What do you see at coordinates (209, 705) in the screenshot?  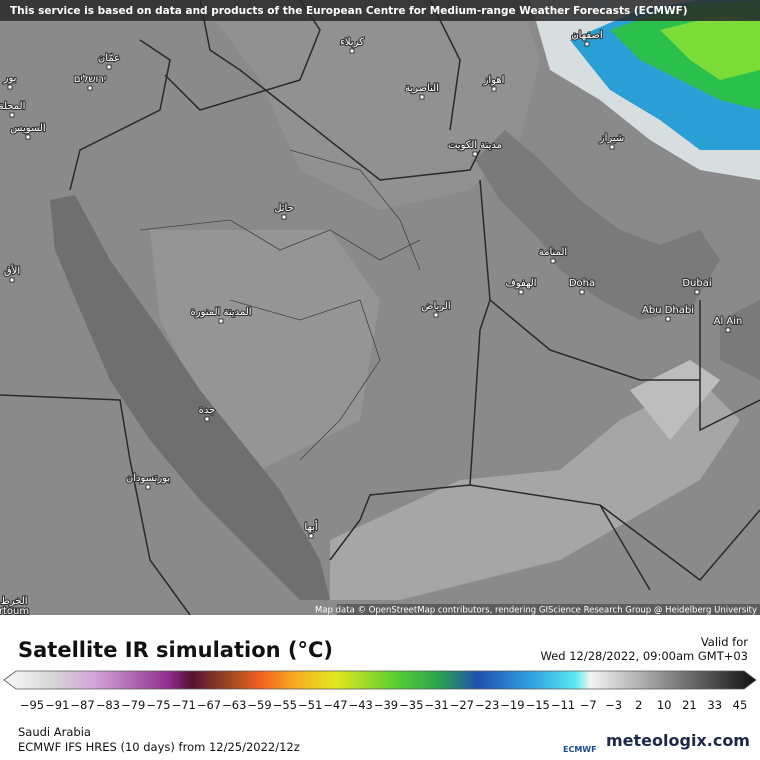 I see `colorbar-tick-label: −67` at bounding box center [209, 705].